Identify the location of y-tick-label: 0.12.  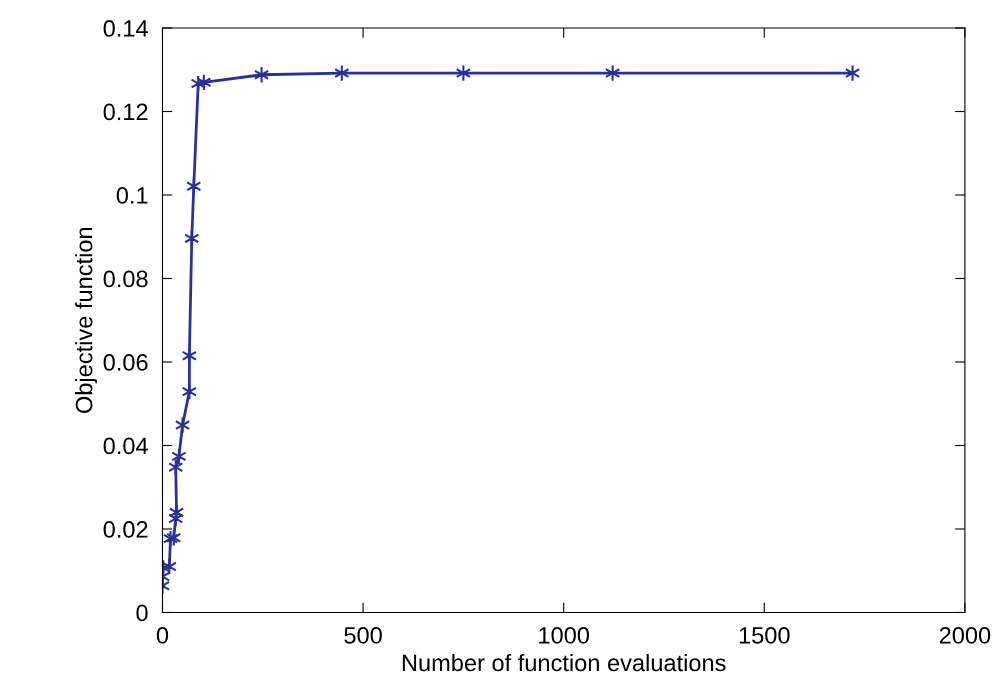
(125, 112).